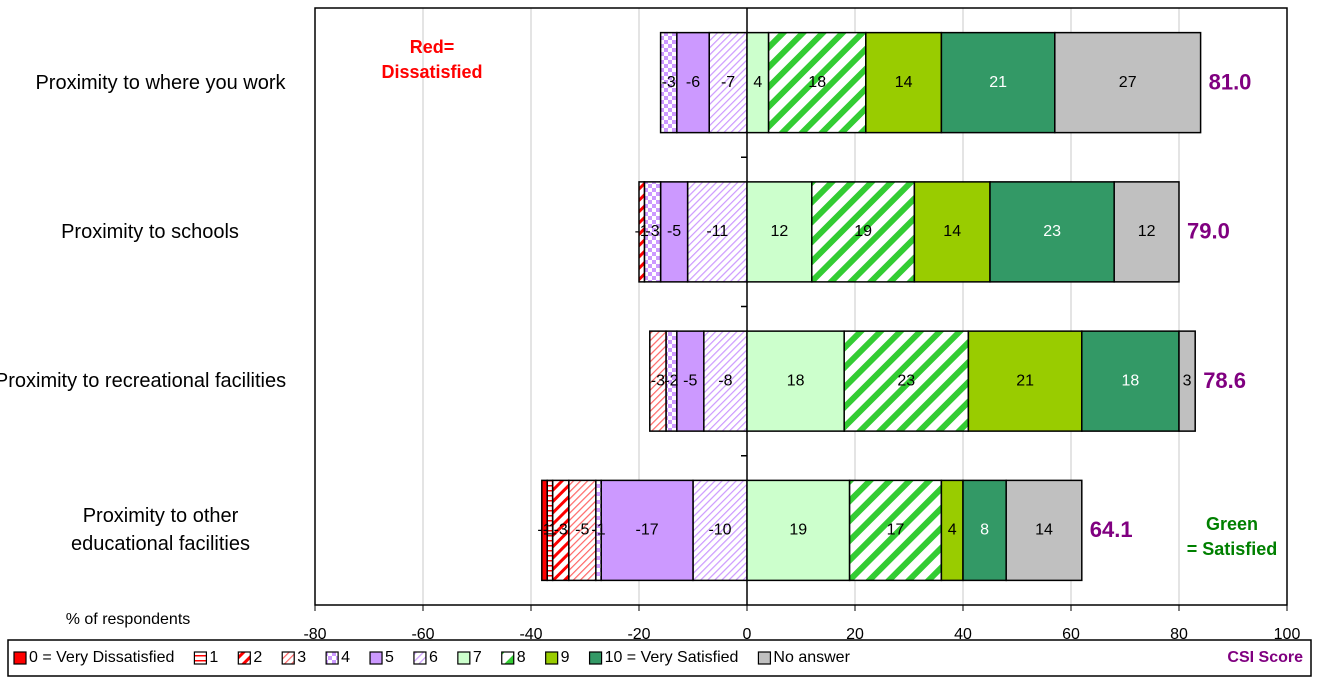 The height and width of the screenshot is (700, 1319). Describe the element at coordinates (432, 47) in the screenshot. I see `annotation: Red=` at that location.